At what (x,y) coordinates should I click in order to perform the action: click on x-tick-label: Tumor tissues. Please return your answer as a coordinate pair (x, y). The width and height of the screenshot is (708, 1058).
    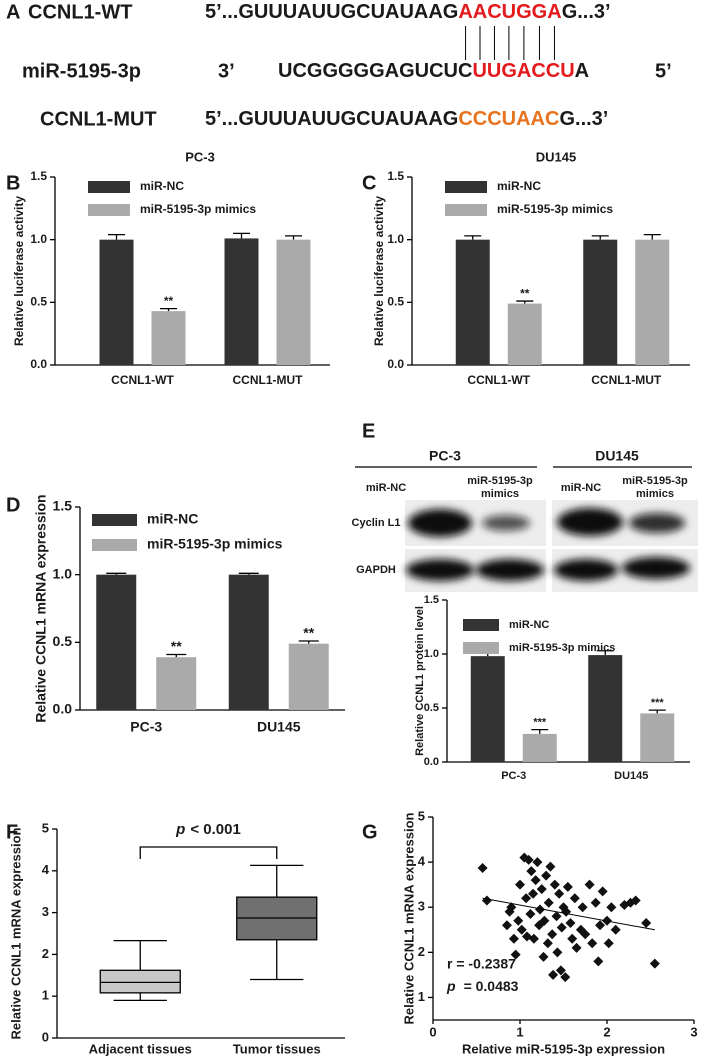
    Looking at the image, I should click on (277, 1048).